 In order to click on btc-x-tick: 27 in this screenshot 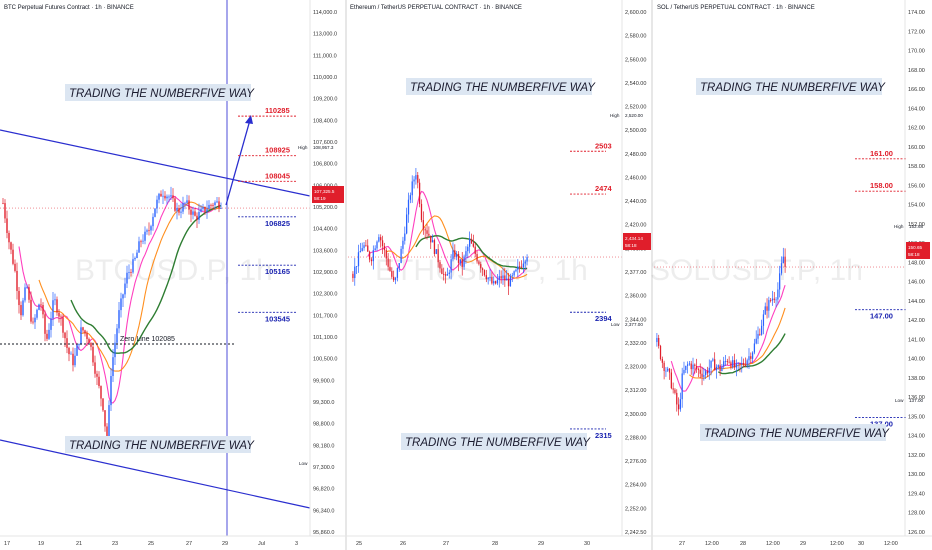, I will do `click(189, 544)`.